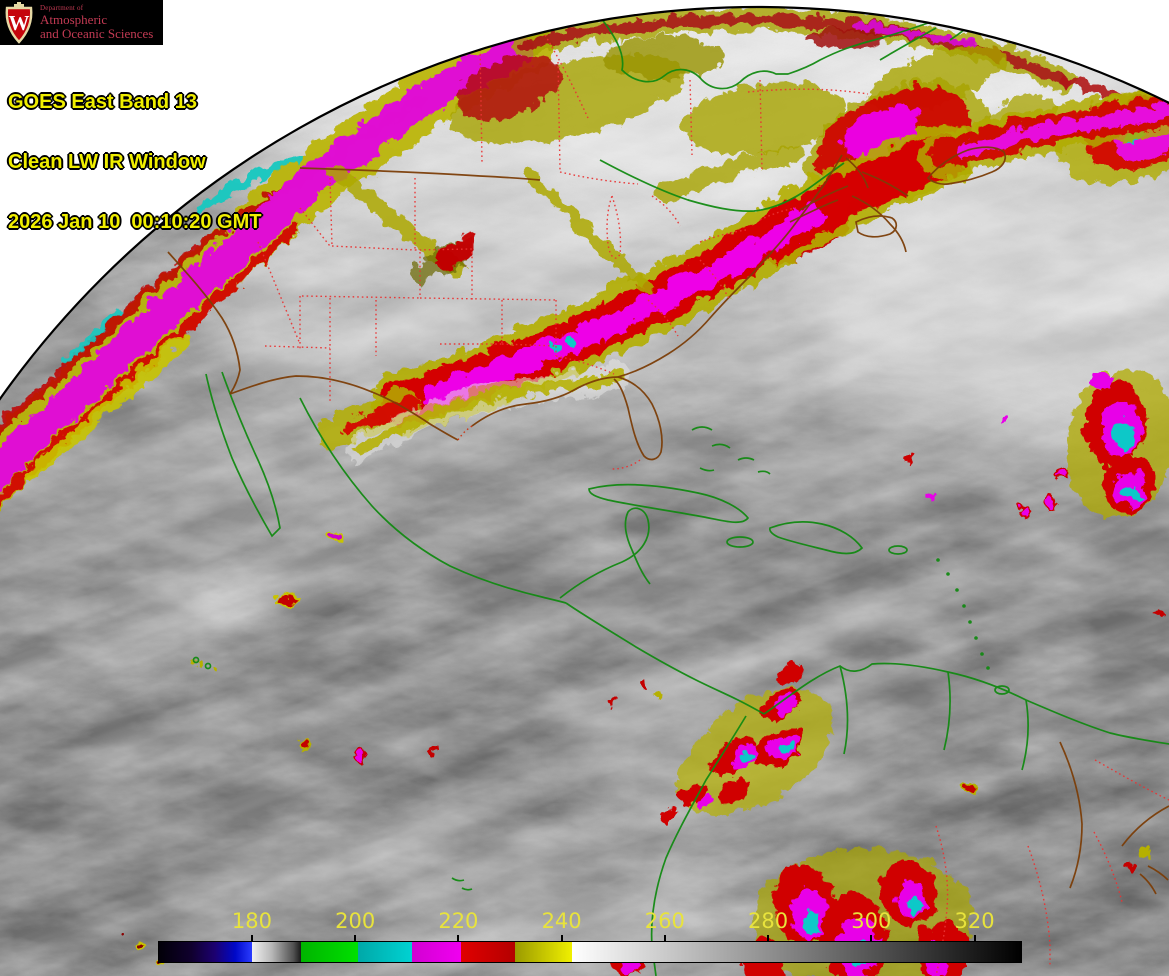 The image size is (1169, 976). I want to click on timestamp: 2026 Jan 10 00:10:20 GMT, so click(135, 222).